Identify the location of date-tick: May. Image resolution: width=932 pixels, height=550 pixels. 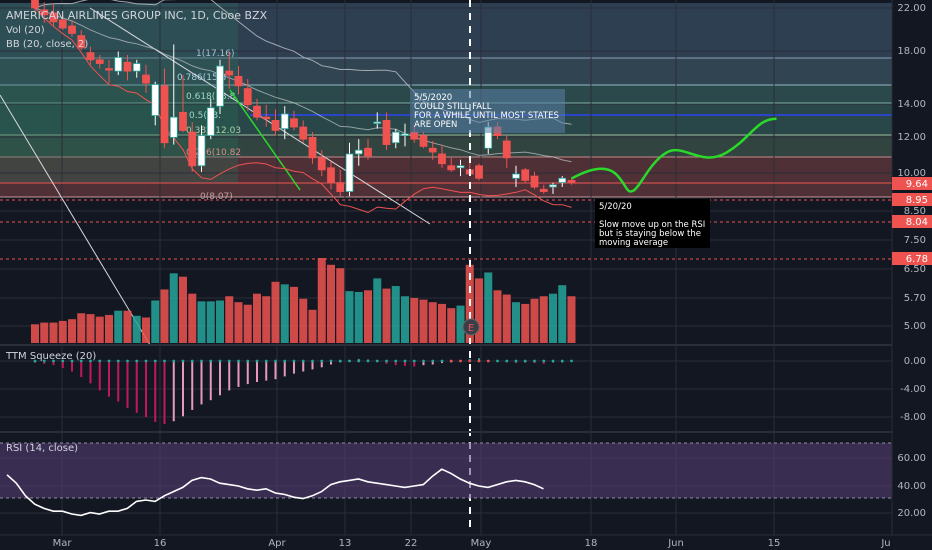
(481, 543).